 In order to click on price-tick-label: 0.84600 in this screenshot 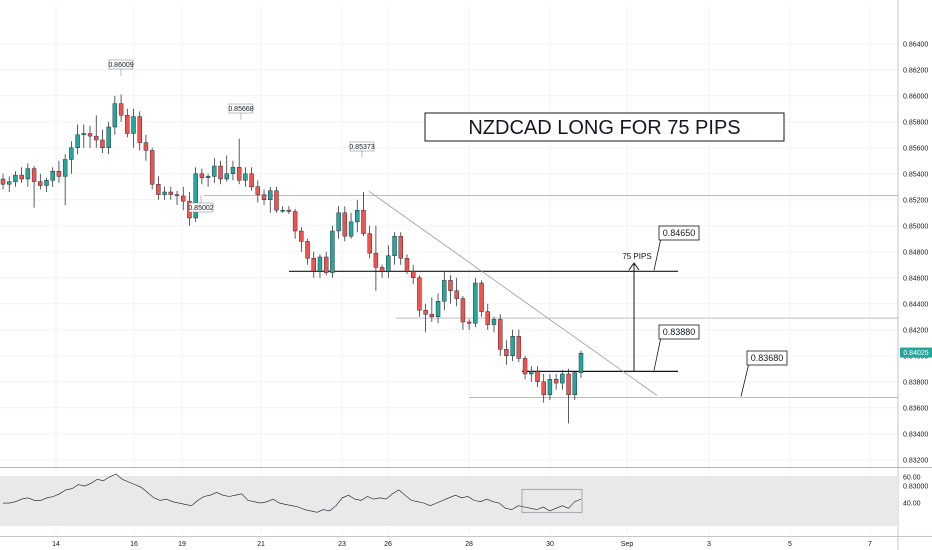, I will do `click(915, 278)`.